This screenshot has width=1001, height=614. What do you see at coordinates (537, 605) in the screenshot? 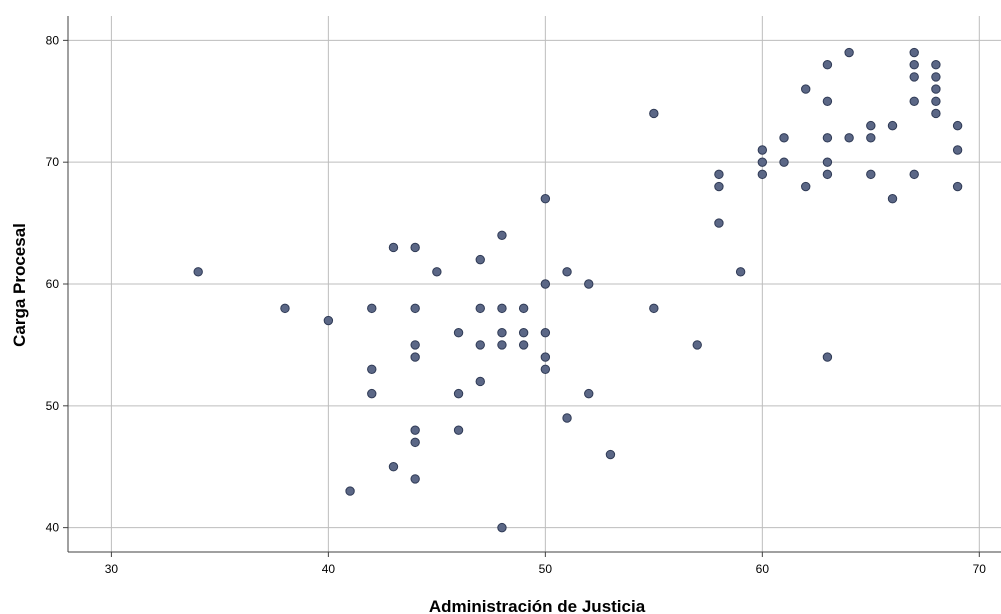
I see `x-axis-title: Administración de Justicia` at bounding box center [537, 605].